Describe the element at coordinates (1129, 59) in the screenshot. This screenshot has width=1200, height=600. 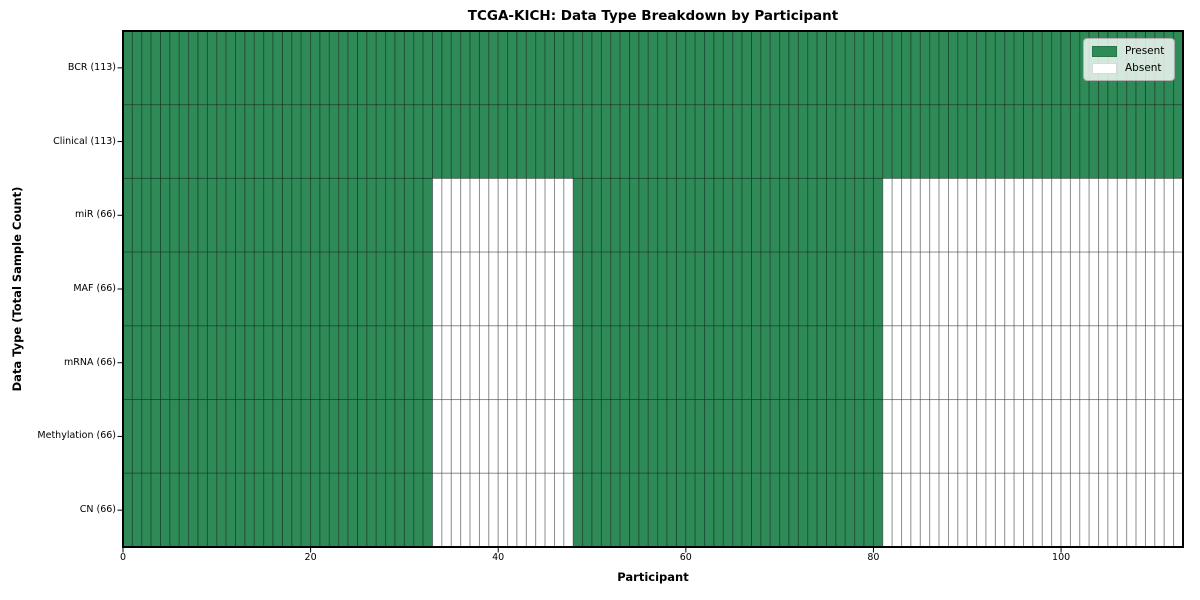
I see `legend: Present Absent` at that location.